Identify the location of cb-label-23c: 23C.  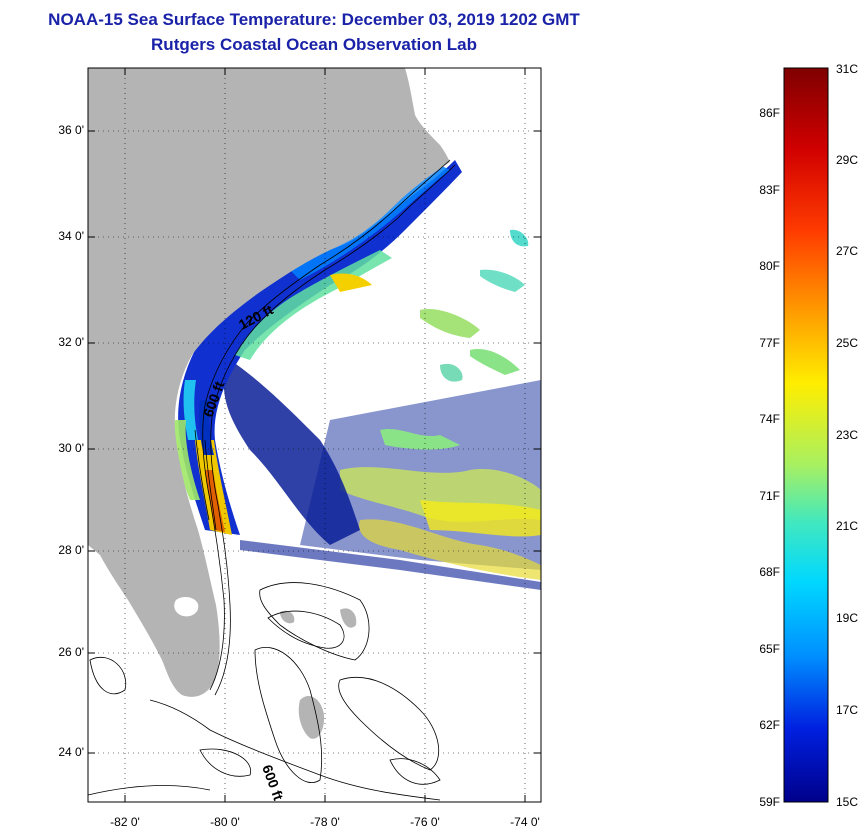
(846, 435).